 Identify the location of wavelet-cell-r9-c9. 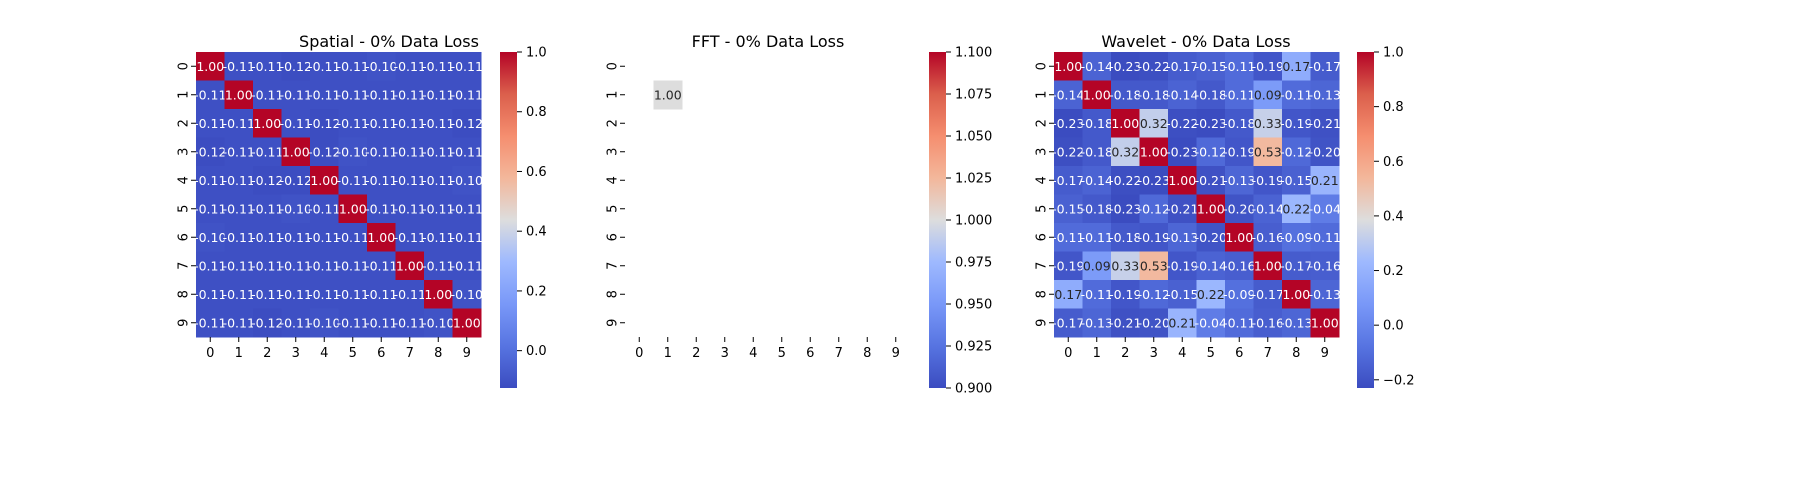
(1325, 323).